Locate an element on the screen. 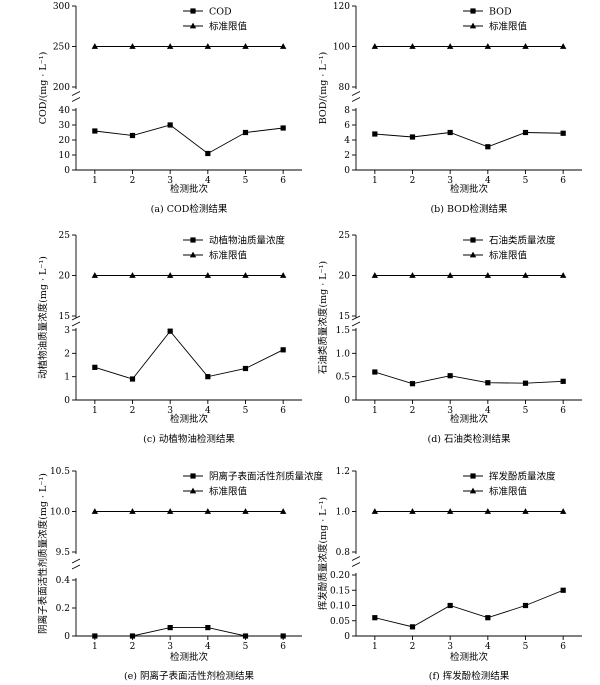  y-tick-label: 80 is located at coordinates (345, 88).